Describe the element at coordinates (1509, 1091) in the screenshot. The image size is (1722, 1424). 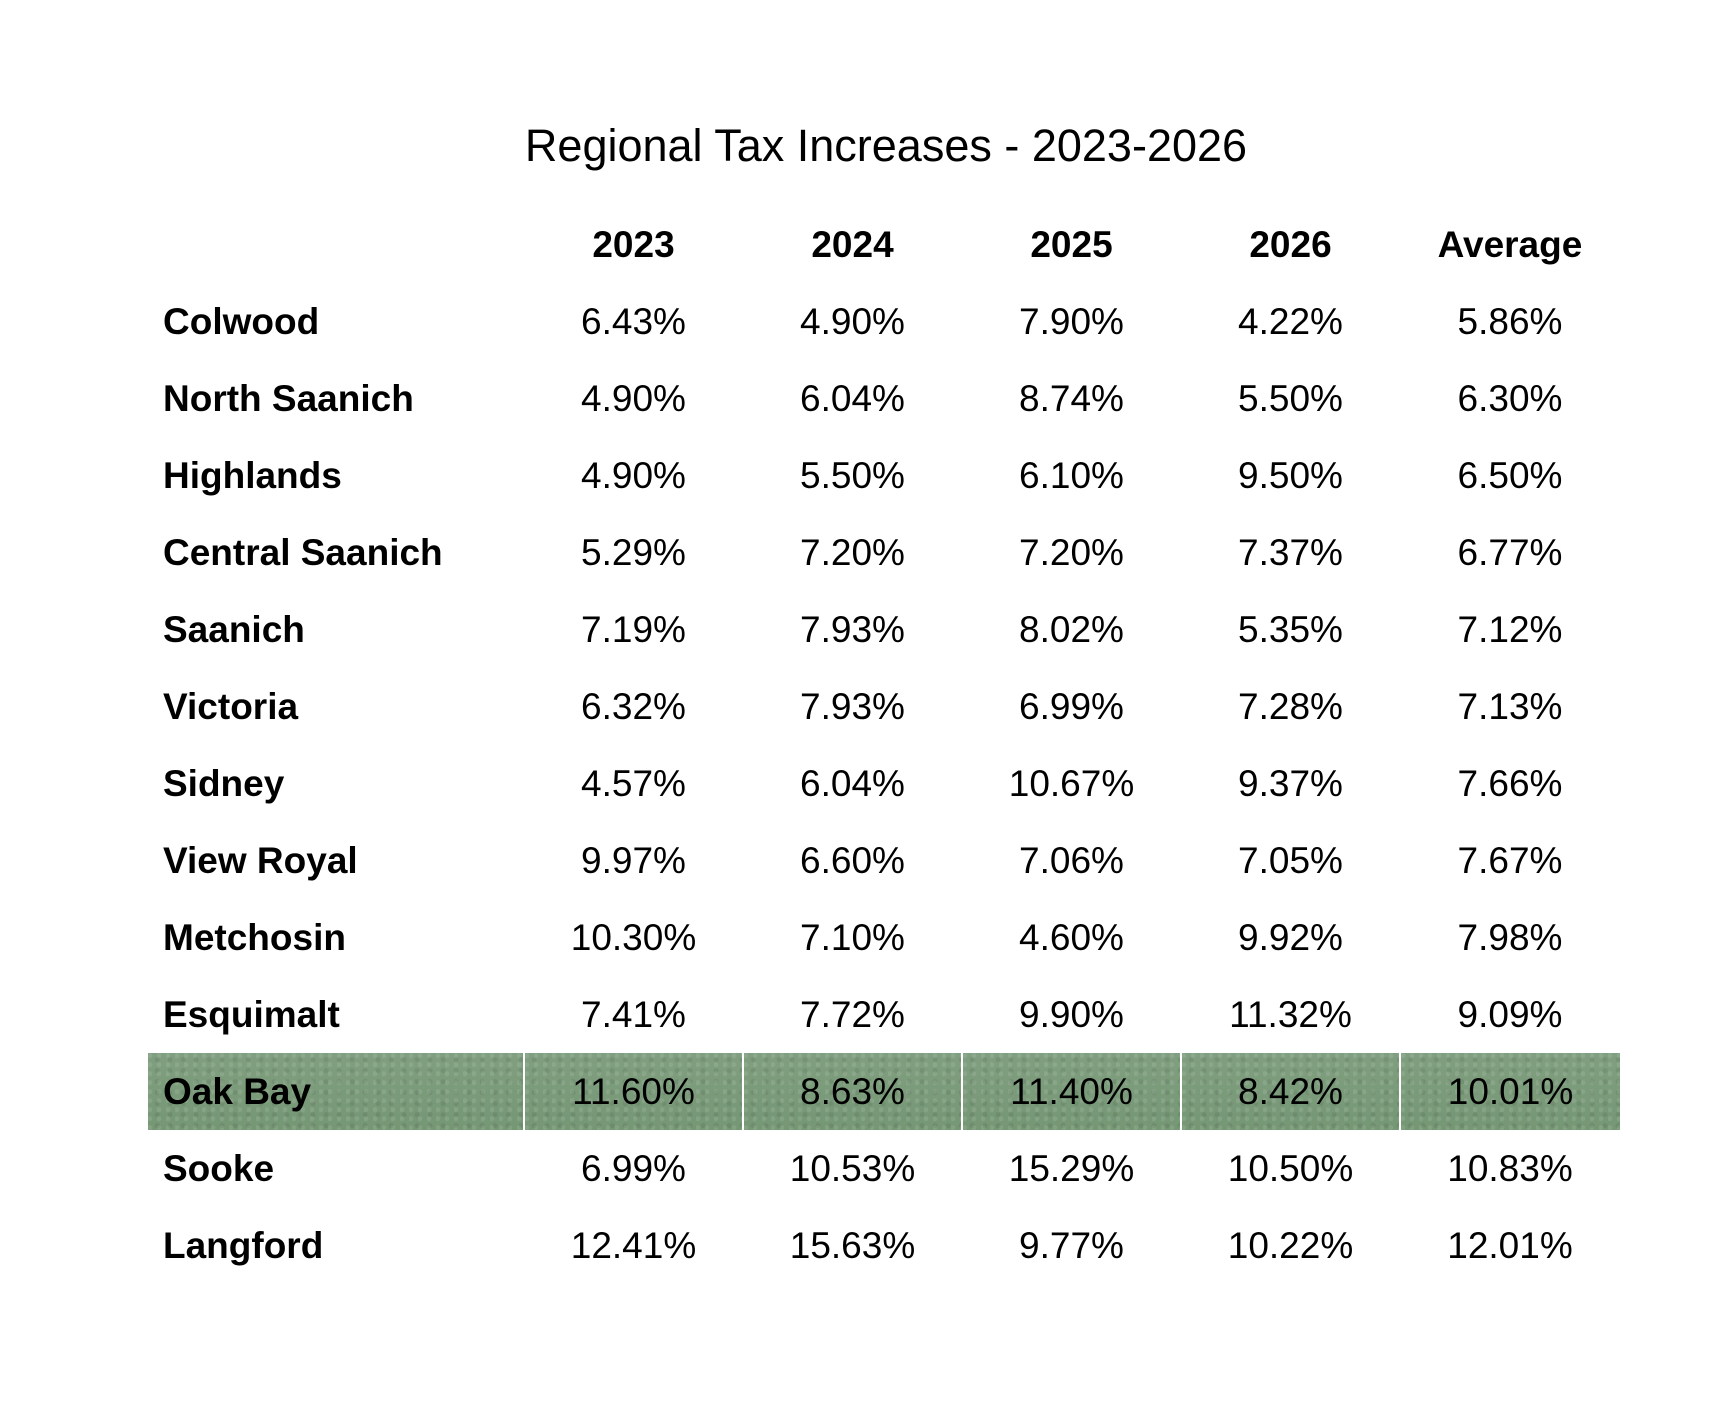
I see `value-cell-average: 10.01%` at that location.